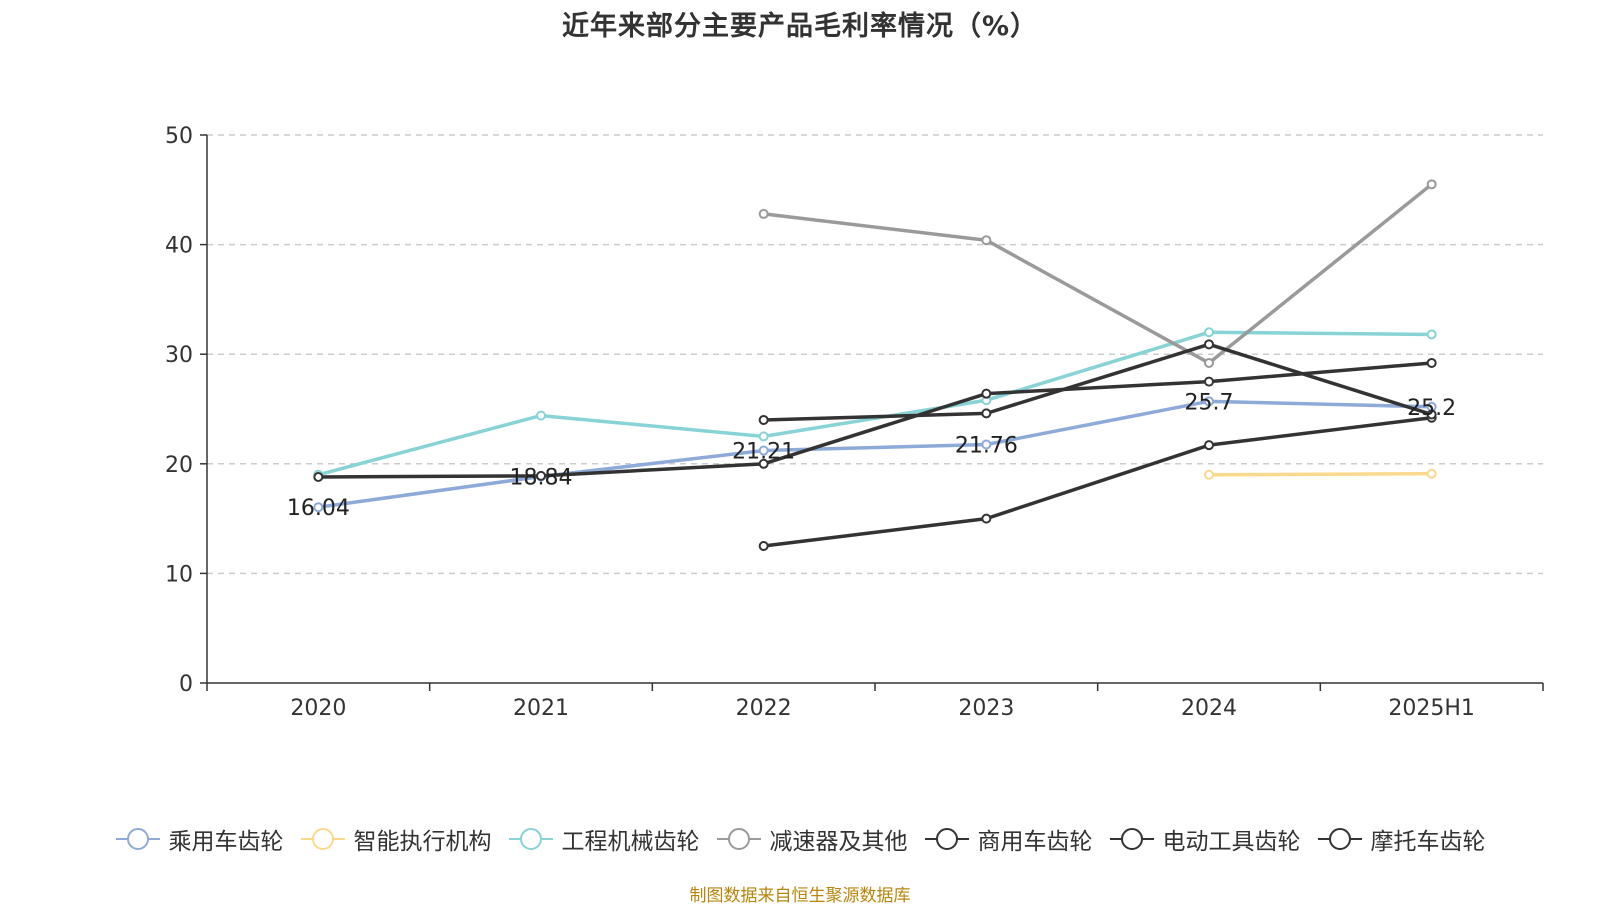  What do you see at coordinates (226, 842) in the screenshot?
I see `legend-label: 乘用车齿轮` at bounding box center [226, 842].